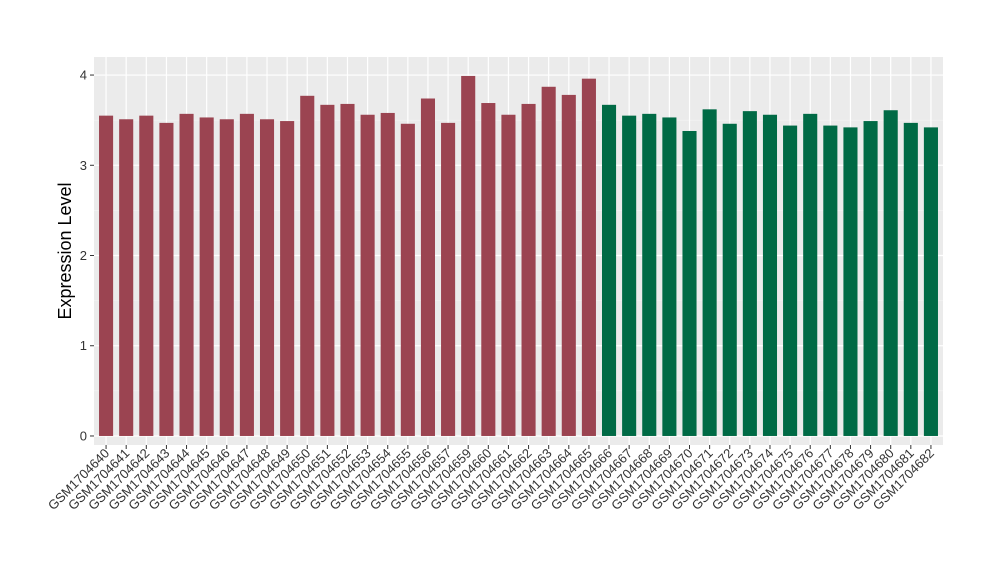 This screenshot has height=580, width=1000. Describe the element at coordinates (267, 277) in the screenshot. I see `bar-GSM1704648` at that location.